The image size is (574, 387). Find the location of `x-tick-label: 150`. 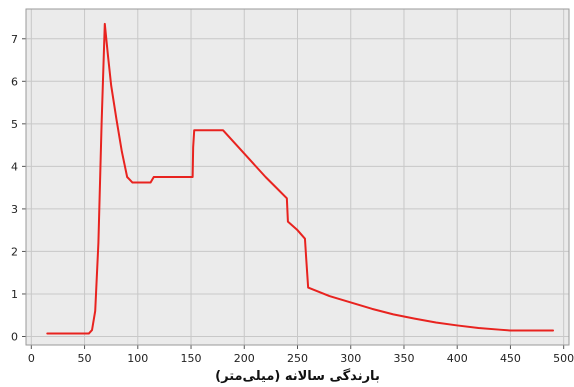

x-tick-label: 150 is located at coordinates (191, 358).